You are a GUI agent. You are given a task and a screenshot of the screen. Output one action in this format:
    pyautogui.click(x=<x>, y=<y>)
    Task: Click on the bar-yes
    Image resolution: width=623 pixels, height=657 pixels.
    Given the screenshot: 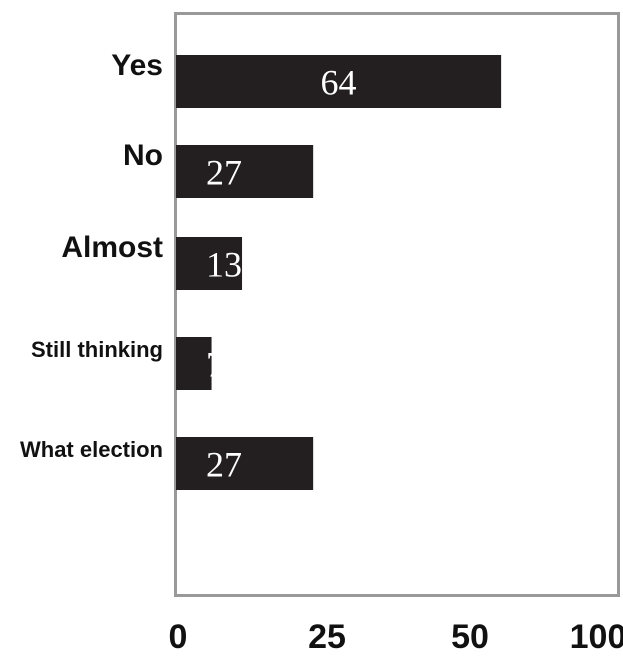 What is the action you would take?
    pyautogui.click(x=339, y=81)
    